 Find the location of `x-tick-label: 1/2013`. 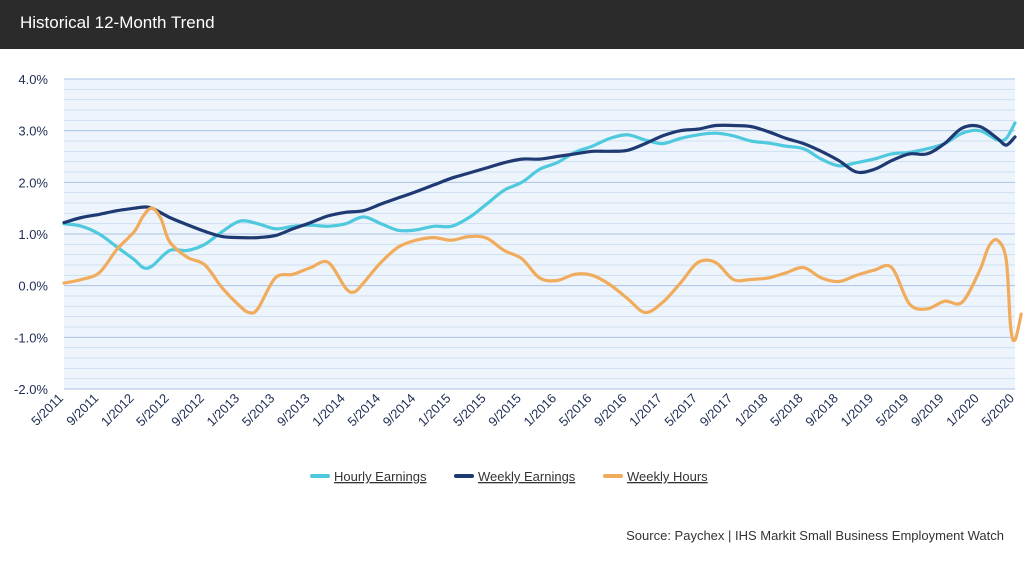

x-tick-label: 1/2013 is located at coordinates (223, 410).